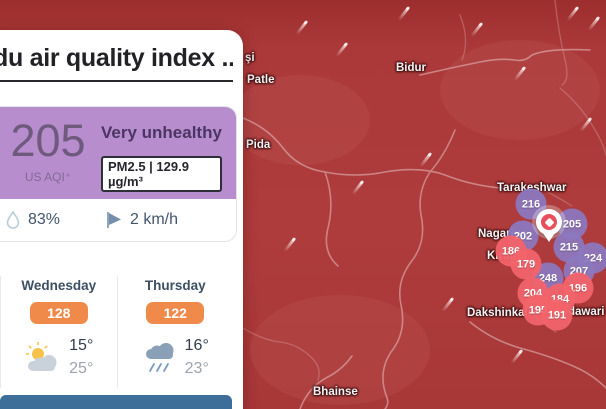  I want to click on aqi-marker: 195, so click(538, 310).